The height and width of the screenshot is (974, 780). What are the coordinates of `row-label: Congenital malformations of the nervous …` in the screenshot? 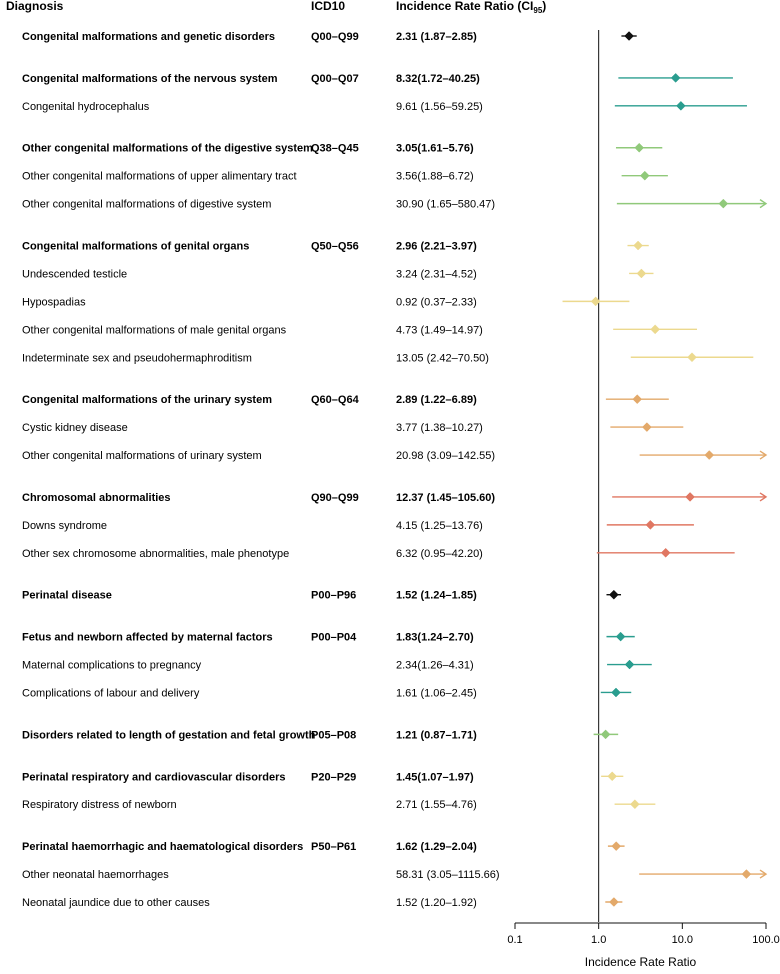 It's located at (150, 79).